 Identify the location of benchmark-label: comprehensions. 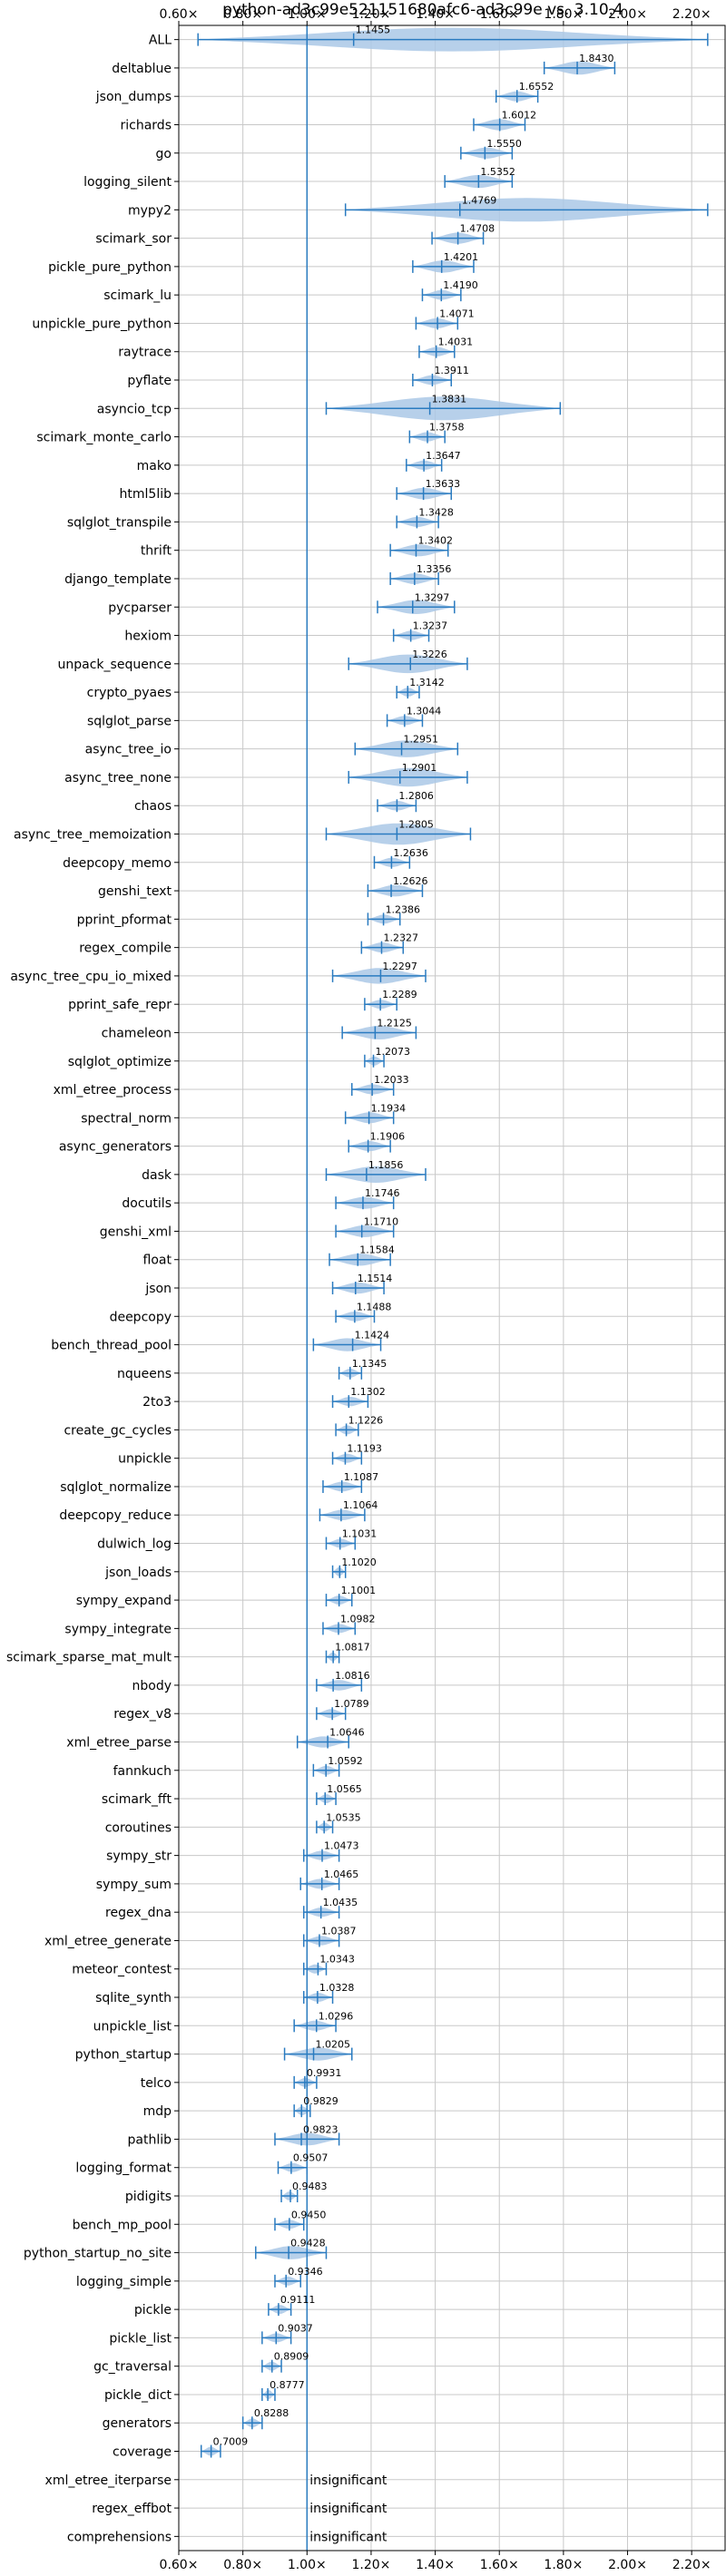
(120, 2537).